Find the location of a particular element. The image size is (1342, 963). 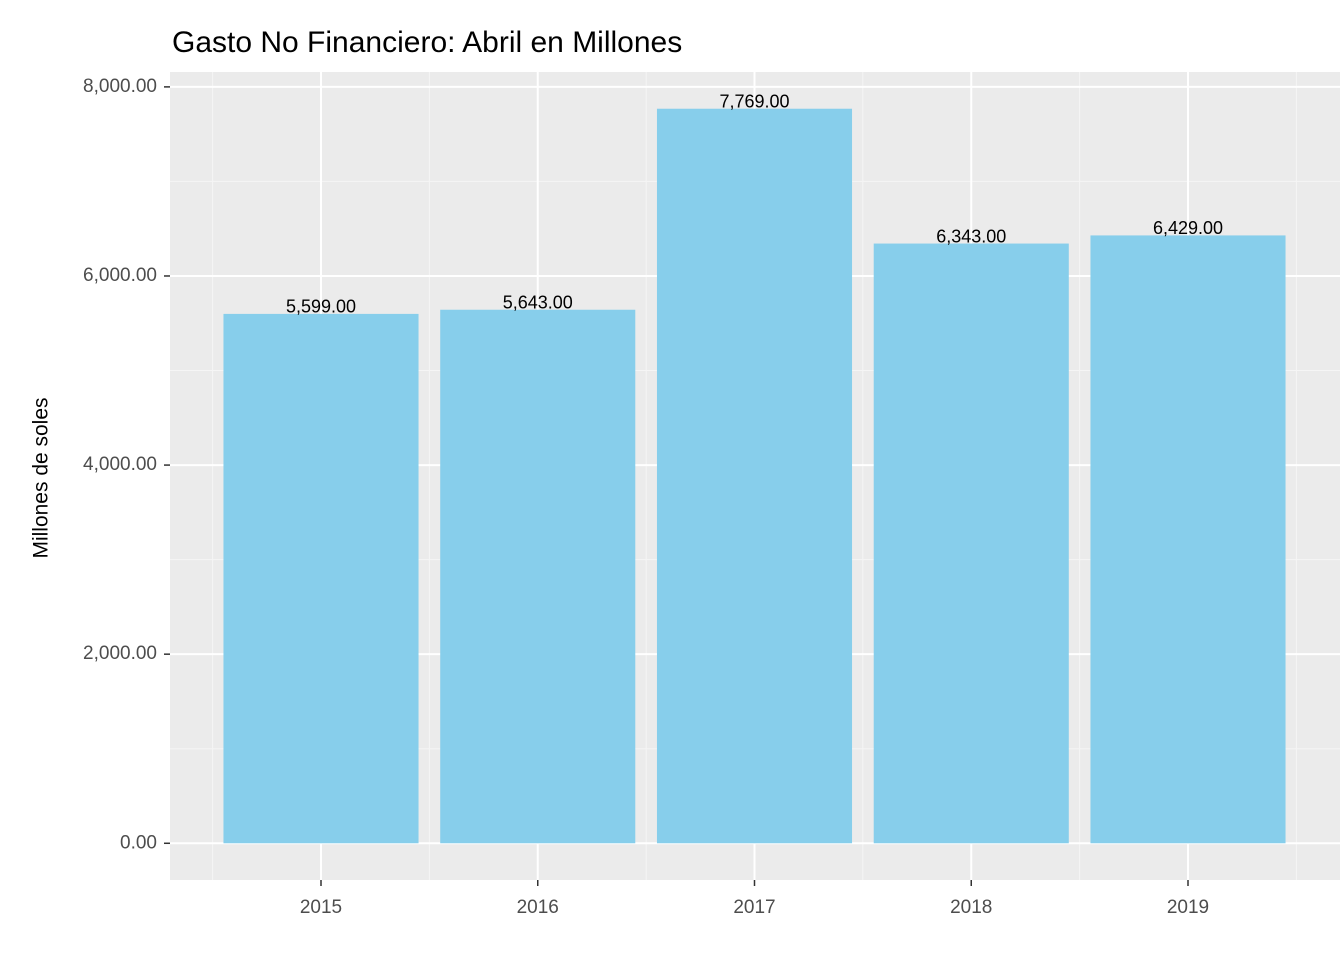

y-tick-label: 4,000.00 is located at coordinates (120, 464).